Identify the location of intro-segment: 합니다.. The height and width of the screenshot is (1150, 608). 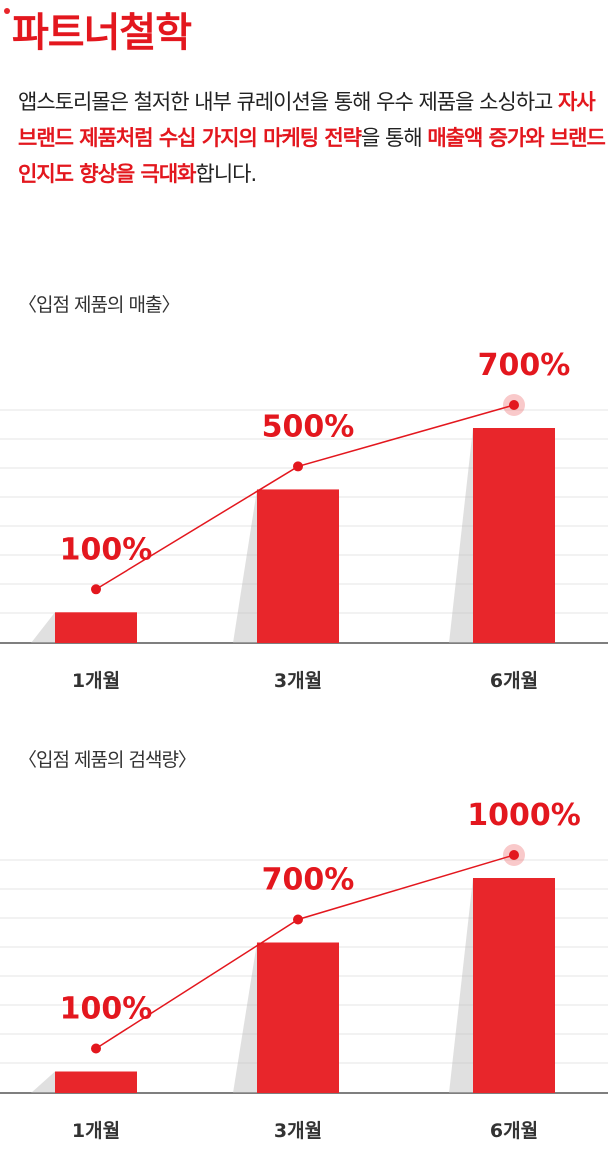
(226, 174).